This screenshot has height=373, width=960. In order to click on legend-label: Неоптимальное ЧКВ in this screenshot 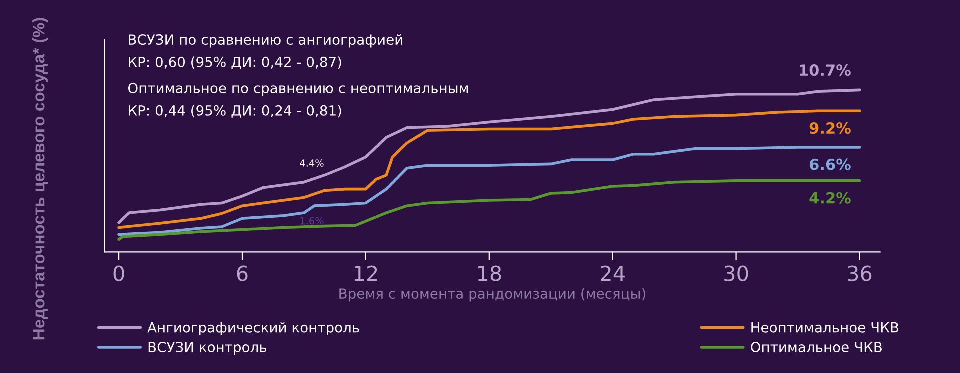, I will do `click(825, 327)`.